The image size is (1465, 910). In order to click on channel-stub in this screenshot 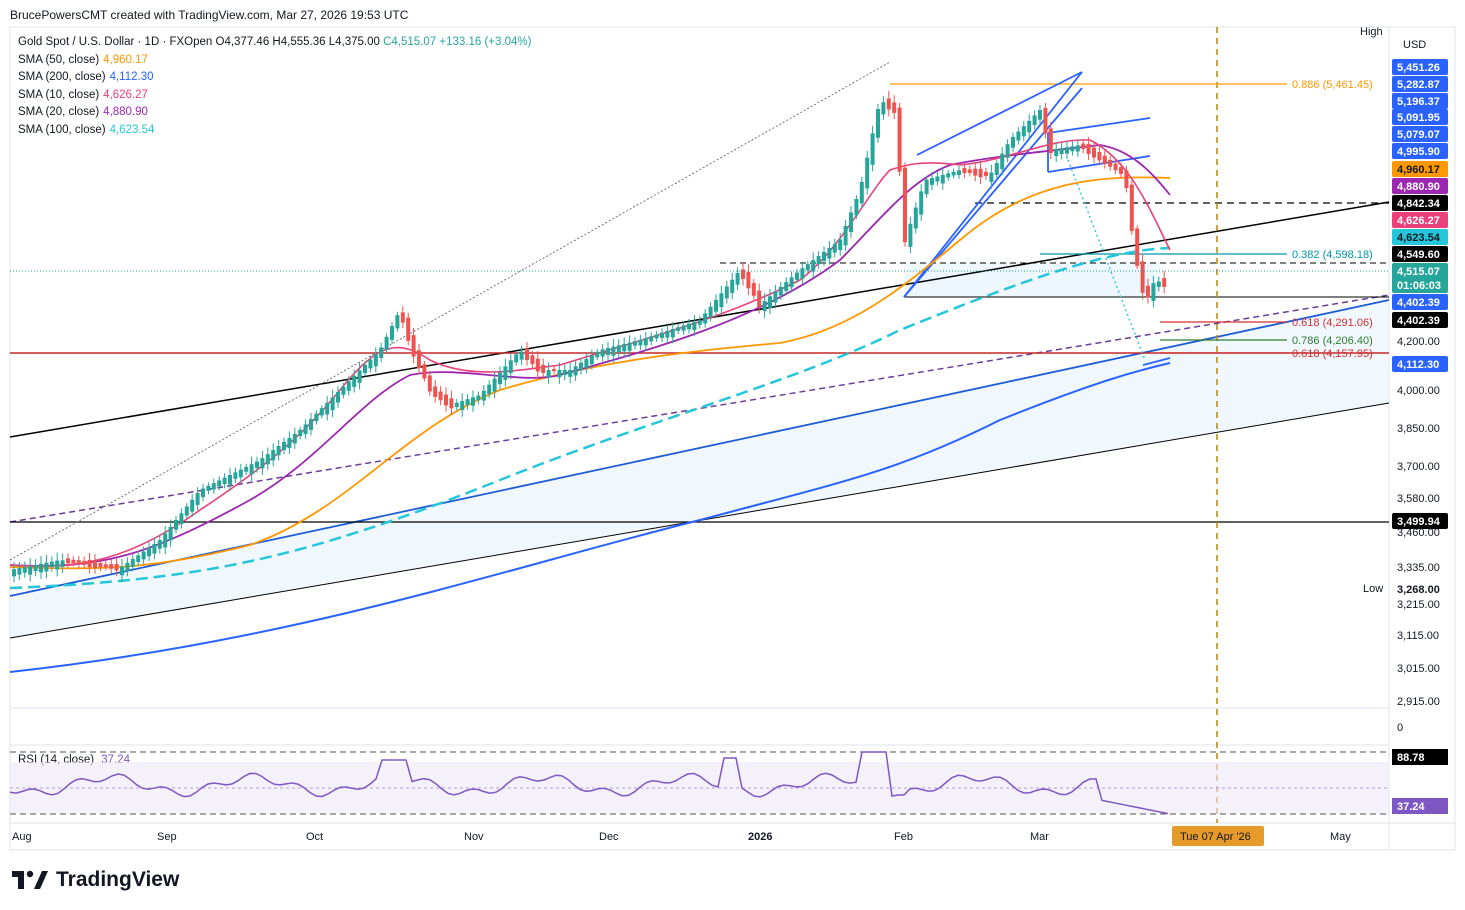, I will do `click(1156, 361)`.